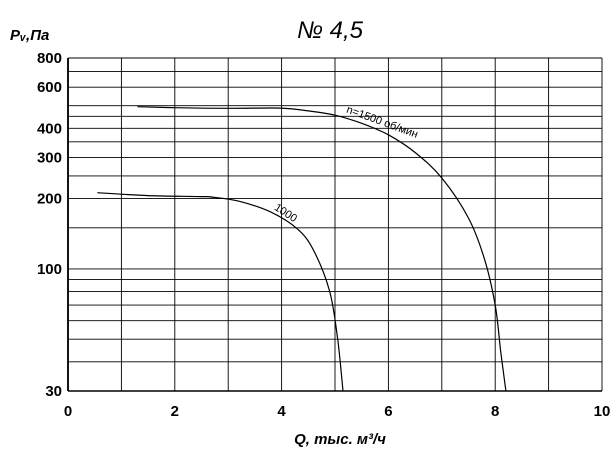 The width and height of the screenshot is (613, 451). Describe the element at coordinates (49, 128) in the screenshot. I see `y-tick-label: 400` at that location.